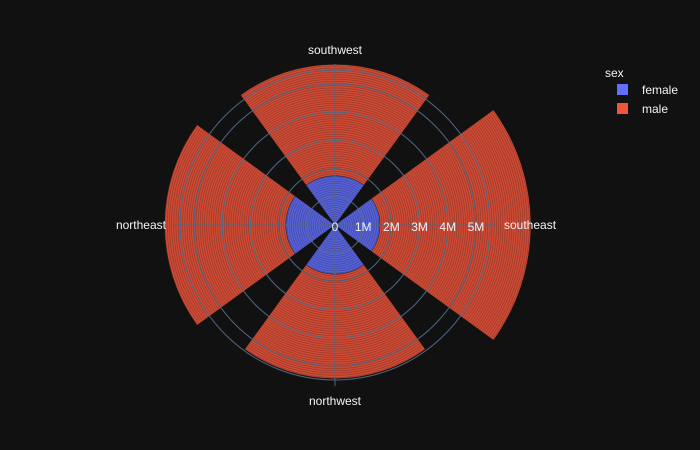 The image size is (700, 450). I want to click on radial-tick-label-0: 0, so click(335, 227).